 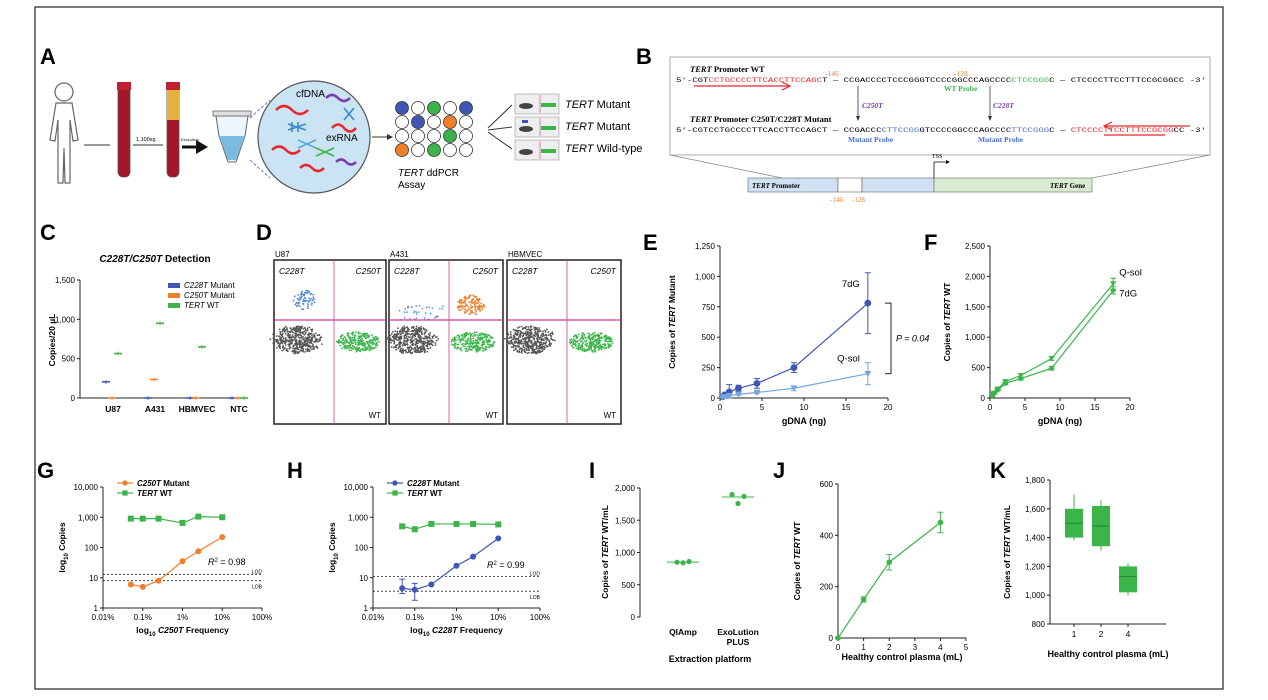 What do you see at coordinates (434, 129) in the screenshot?
I see `droplet-grid` at bounding box center [434, 129].